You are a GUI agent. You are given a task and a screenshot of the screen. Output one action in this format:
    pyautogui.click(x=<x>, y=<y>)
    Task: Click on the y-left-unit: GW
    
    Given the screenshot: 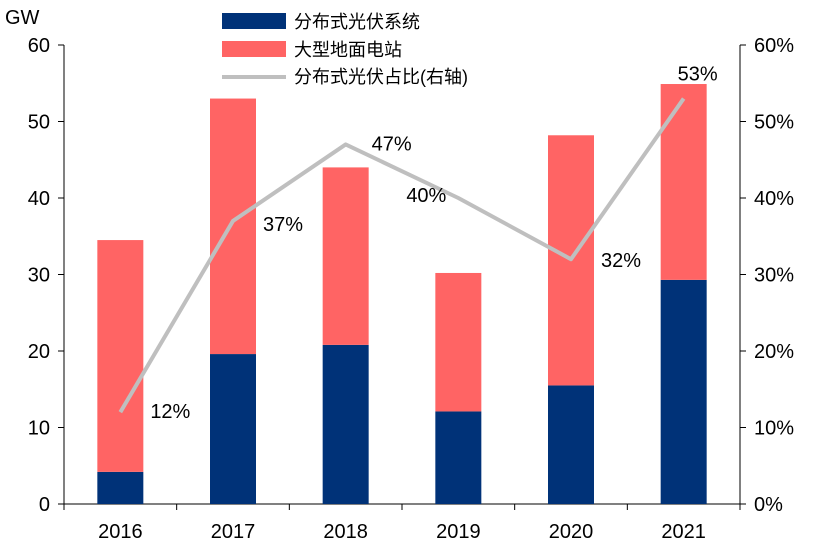 What is the action you would take?
    pyautogui.click(x=22, y=18)
    